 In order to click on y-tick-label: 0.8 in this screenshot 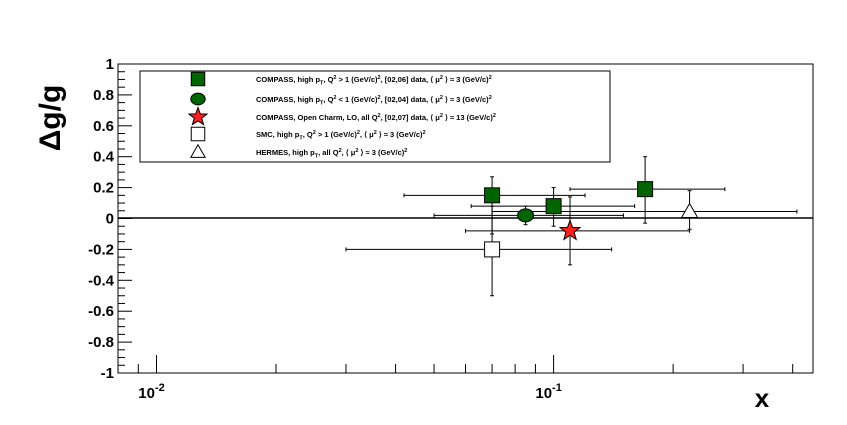, I will do `click(103, 95)`.